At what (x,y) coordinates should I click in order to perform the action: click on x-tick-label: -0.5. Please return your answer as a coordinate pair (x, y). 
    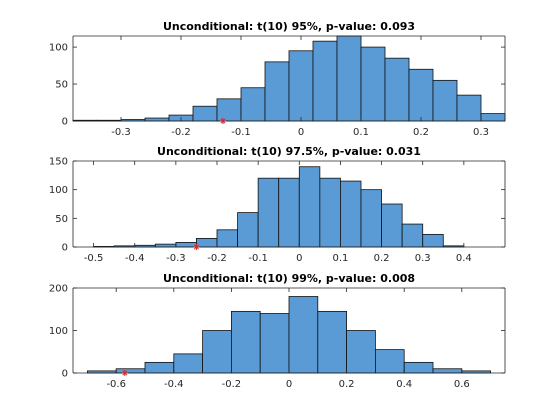
    Looking at the image, I should click on (94, 258).